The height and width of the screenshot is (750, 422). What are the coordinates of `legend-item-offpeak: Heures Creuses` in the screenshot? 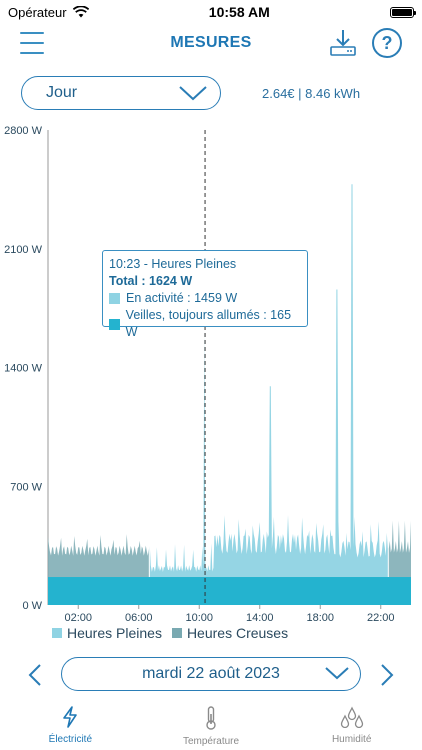 It's located at (230, 633).